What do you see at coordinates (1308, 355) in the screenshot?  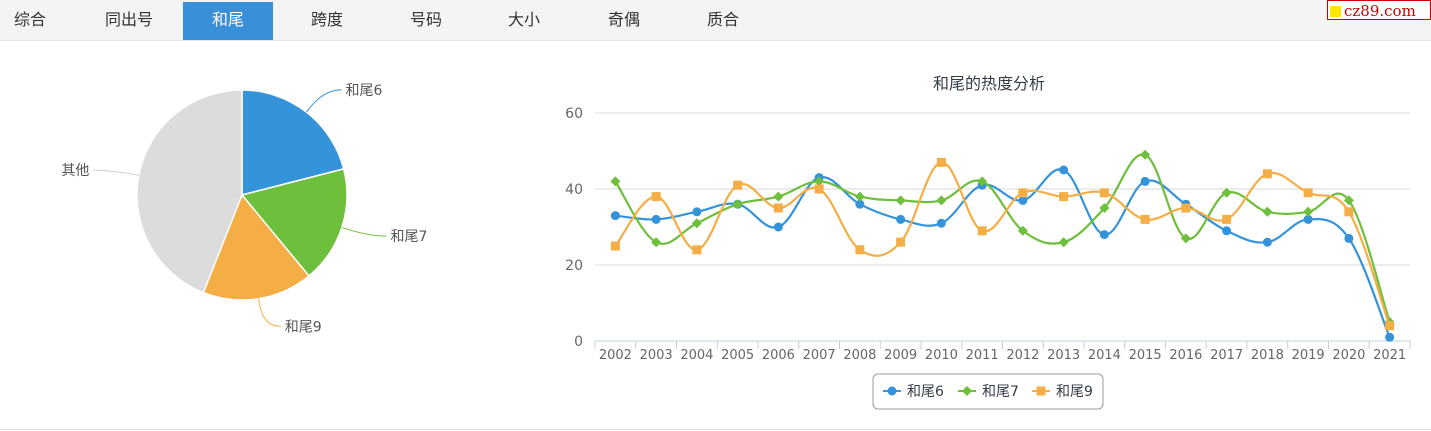 I see `x-tick-label: 2019` at bounding box center [1308, 355].